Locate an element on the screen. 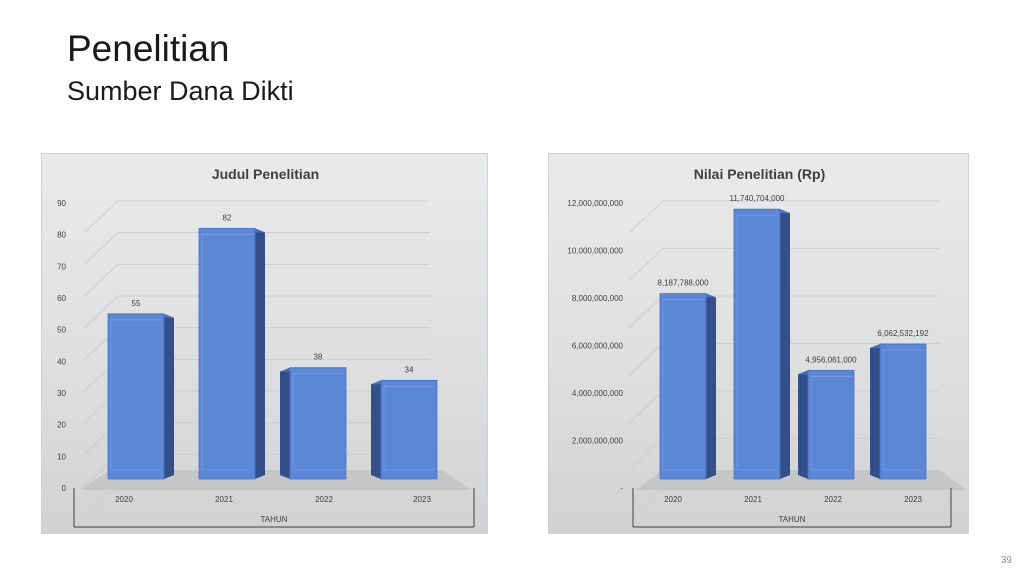 Image resolution: width=1024 pixels, height=576 pixels. data-label: 34 is located at coordinates (409, 369).